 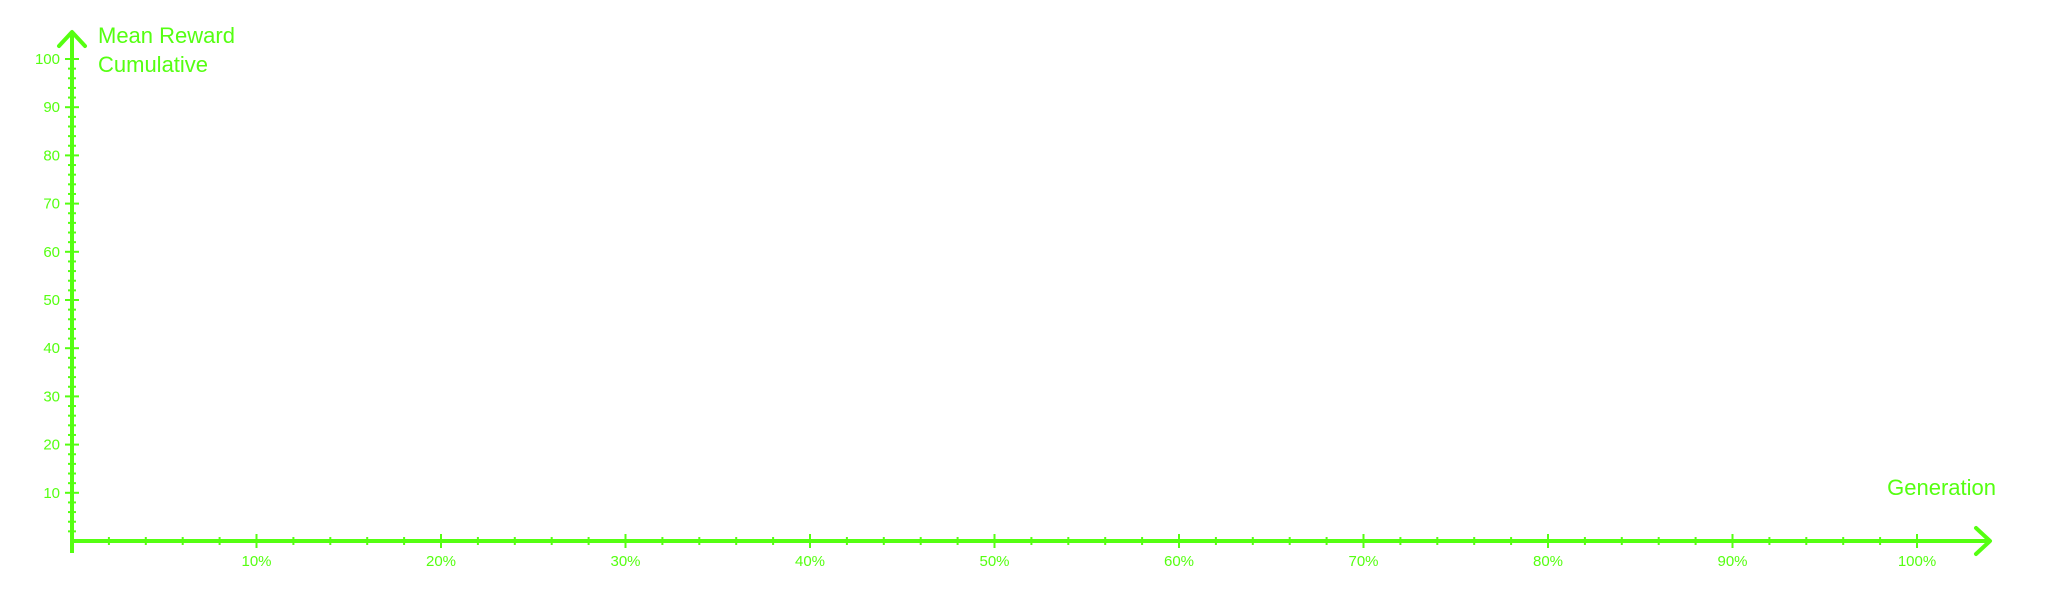 I want to click on y-tick-label: 40, so click(x=51, y=348).